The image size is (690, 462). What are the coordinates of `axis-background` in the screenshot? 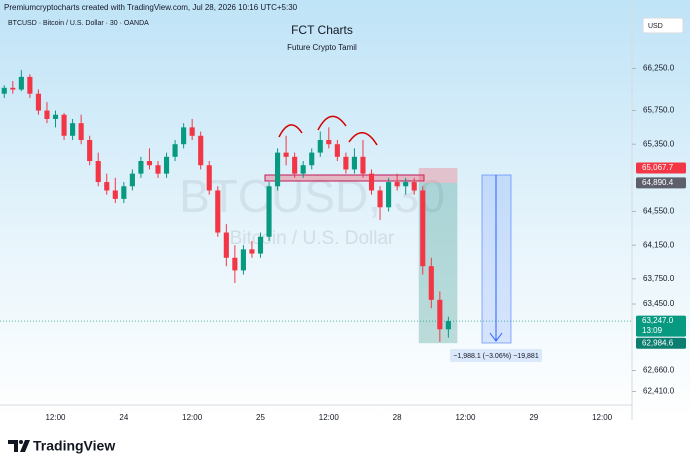 It's located at (661, 210).